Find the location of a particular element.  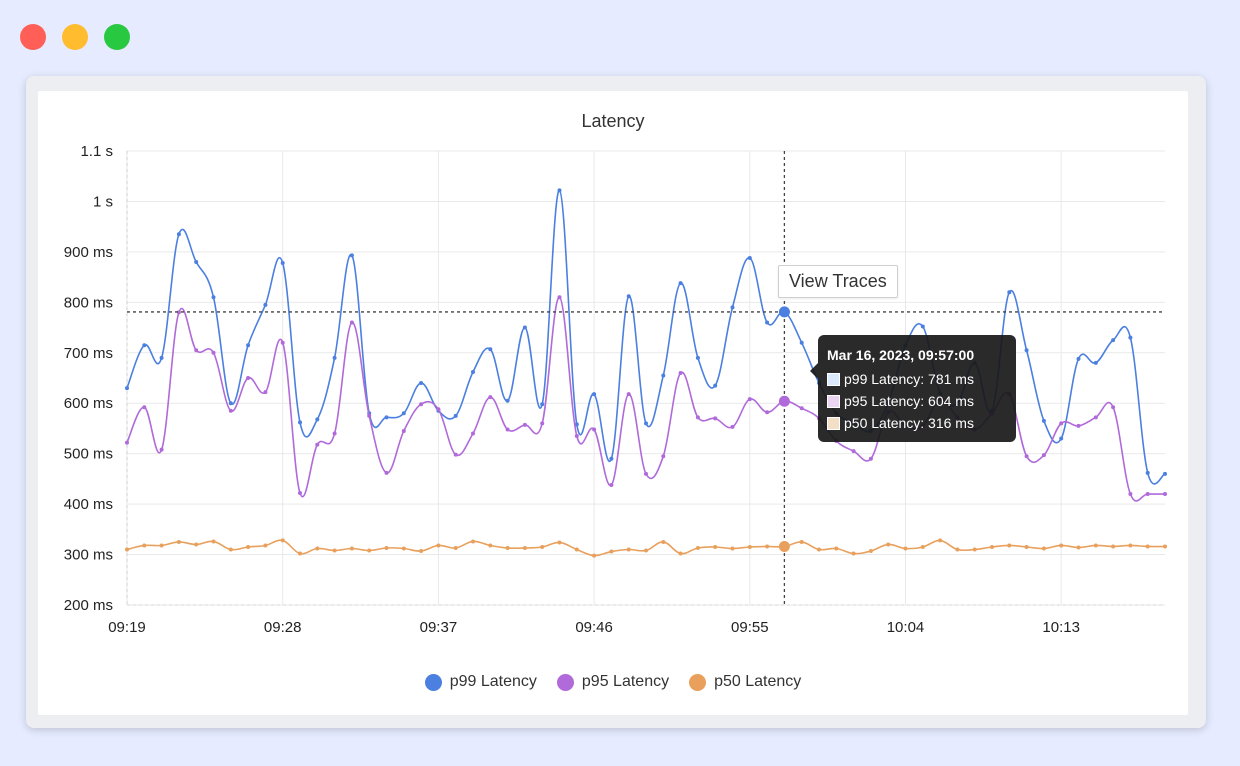

legend-p99-label: p99 Latency is located at coordinates (493, 681).